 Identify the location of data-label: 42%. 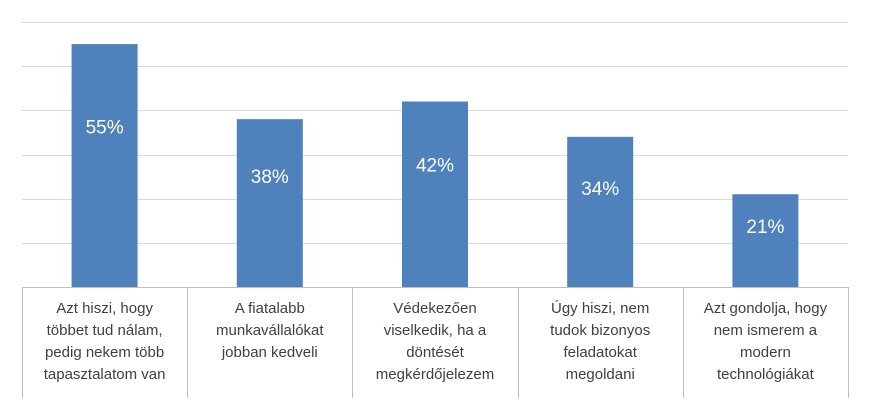
(435, 166).